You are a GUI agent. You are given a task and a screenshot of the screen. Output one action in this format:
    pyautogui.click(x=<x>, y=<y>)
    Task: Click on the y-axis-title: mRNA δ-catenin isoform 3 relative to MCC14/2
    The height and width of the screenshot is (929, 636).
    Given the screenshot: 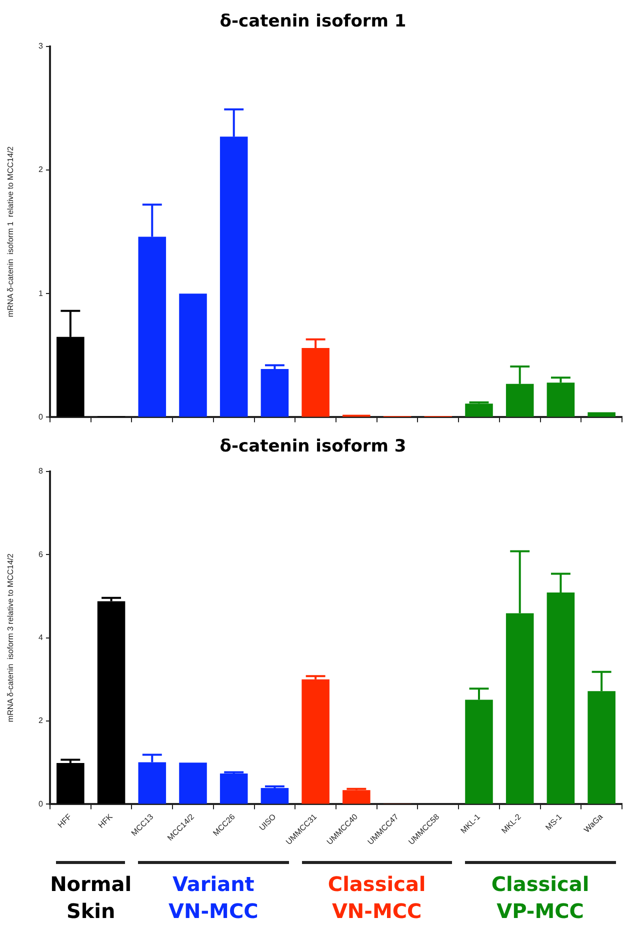 What is the action you would take?
    pyautogui.click(x=11, y=637)
    